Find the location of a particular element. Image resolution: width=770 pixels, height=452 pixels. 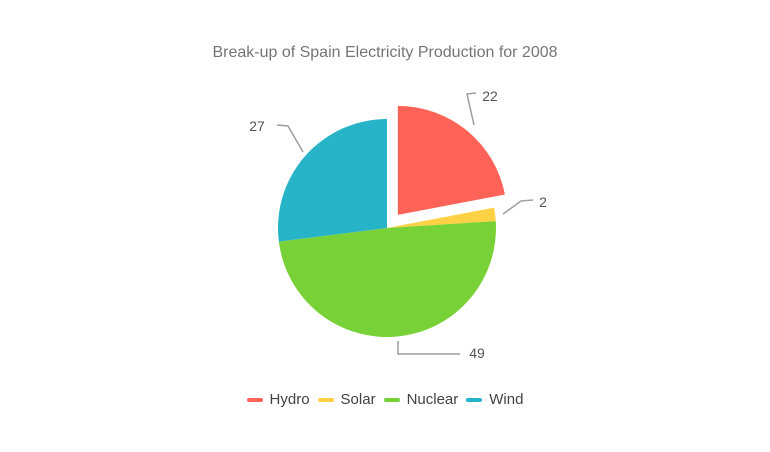

pie-slice-hydro is located at coordinates (451, 160).